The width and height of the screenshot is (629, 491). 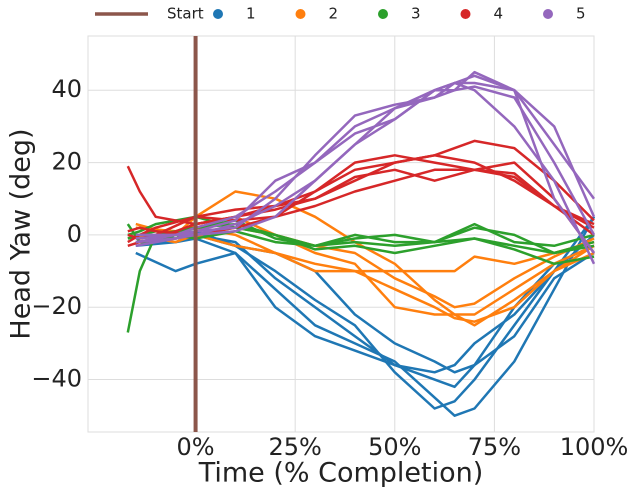 I want to click on x-axis-label: Time (% Completion), so click(x=341, y=473).